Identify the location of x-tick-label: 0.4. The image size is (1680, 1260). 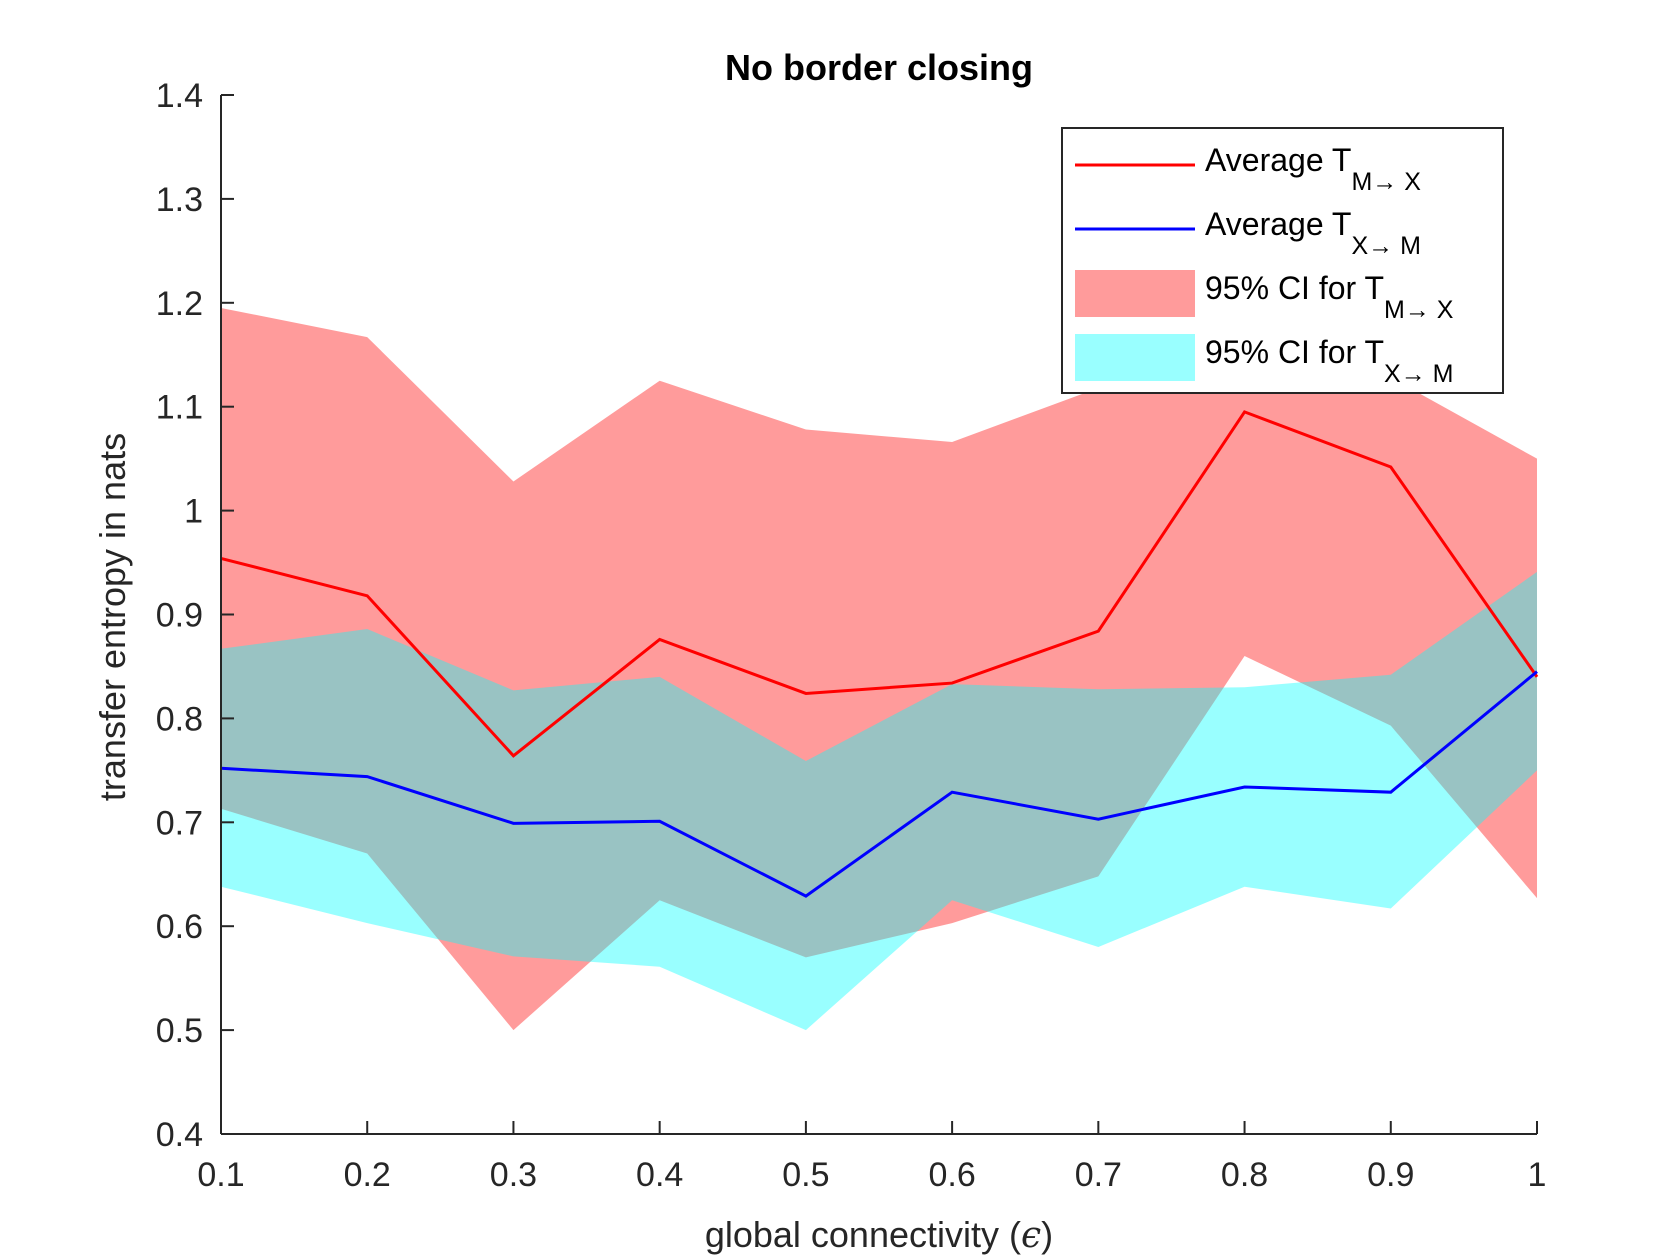
(659, 1175).